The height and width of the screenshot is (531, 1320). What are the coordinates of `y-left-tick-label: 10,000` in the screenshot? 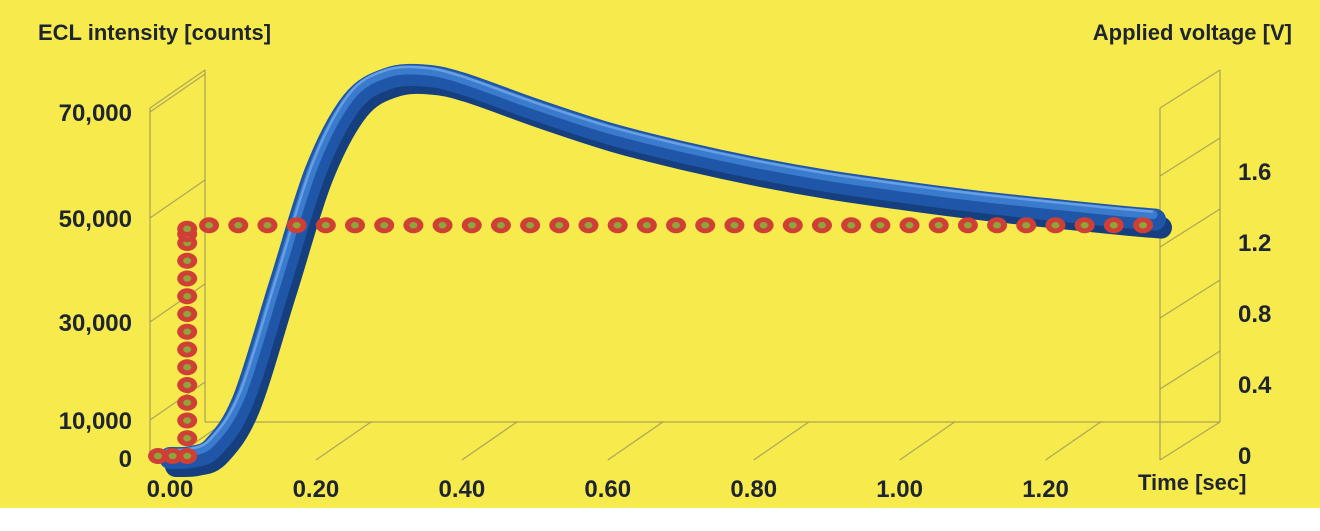 It's located at (95, 421).